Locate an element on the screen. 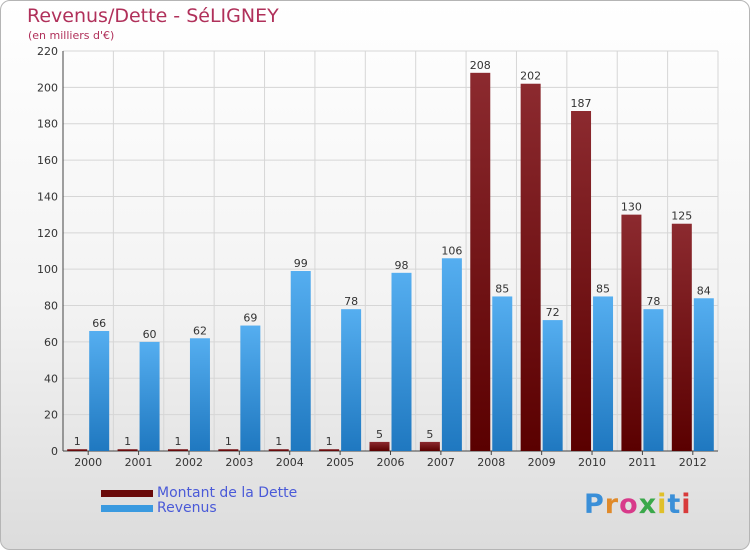  data-label-dette: 202 is located at coordinates (530, 76).